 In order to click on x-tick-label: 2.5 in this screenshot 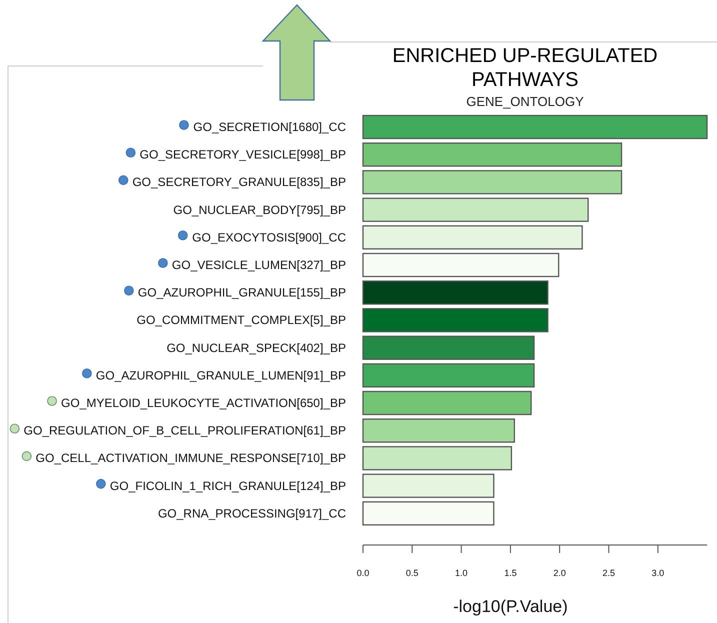, I will do `click(609, 573)`.